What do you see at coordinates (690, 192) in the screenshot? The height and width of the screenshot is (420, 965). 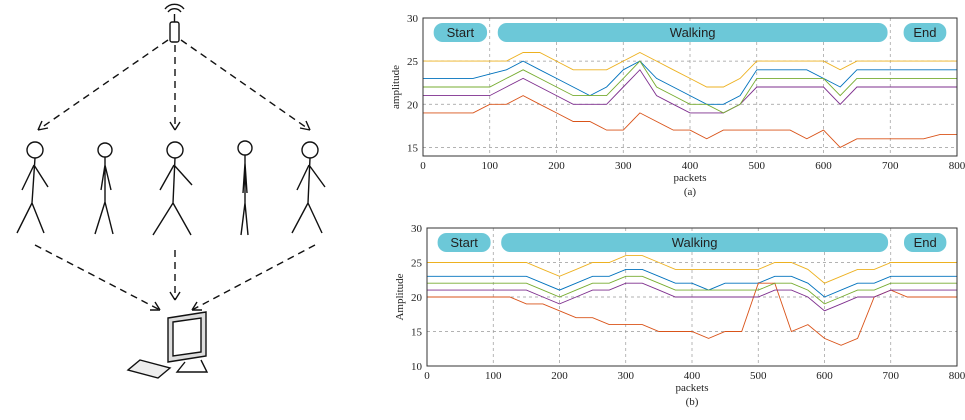 I see `caption: (a)` at bounding box center [690, 192].